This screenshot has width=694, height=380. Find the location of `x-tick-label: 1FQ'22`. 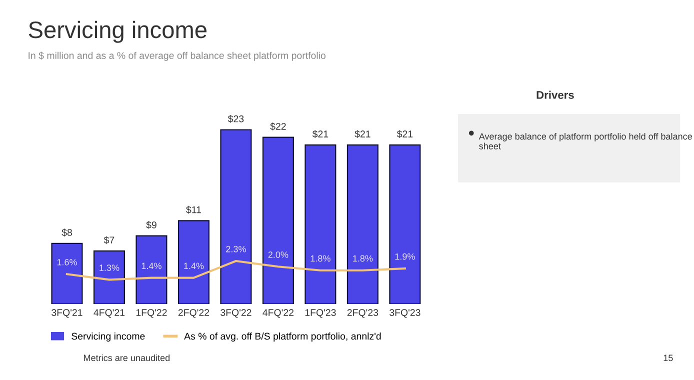

x-tick-label: 1FQ'22 is located at coordinates (151, 313).